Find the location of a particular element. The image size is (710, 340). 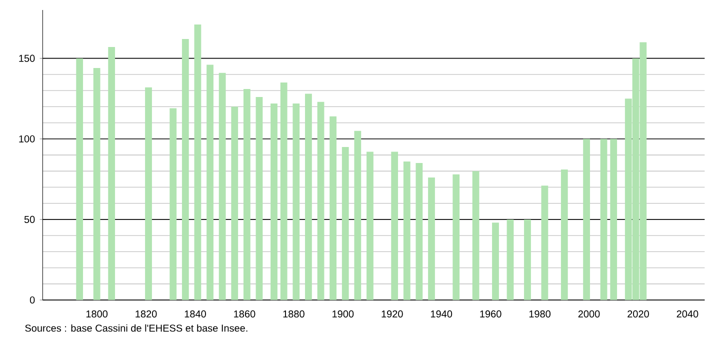

x-tick-label: 1980 is located at coordinates (540, 314).